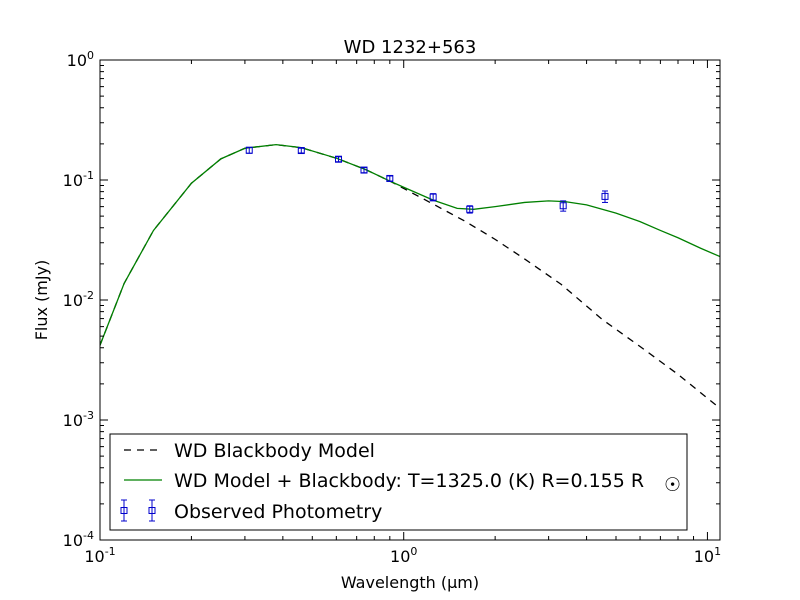 The width and height of the screenshot is (800, 600). What do you see at coordinates (672, 485) in the screenshot?
I see `sun-symbol: ☉` at bounding box center [672, 485].